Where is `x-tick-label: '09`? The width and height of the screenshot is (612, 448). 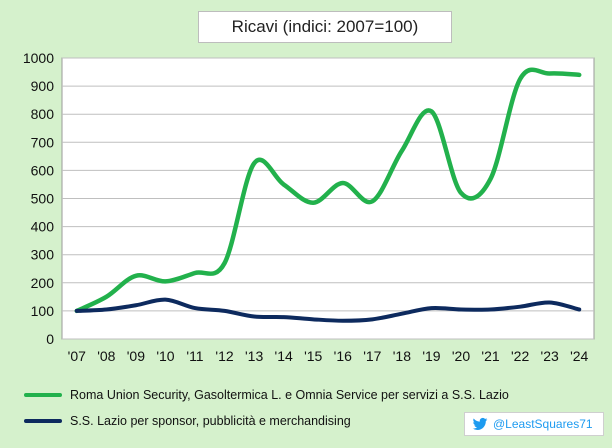
x-tick-label: '09 is located at coordinates (136, 356).